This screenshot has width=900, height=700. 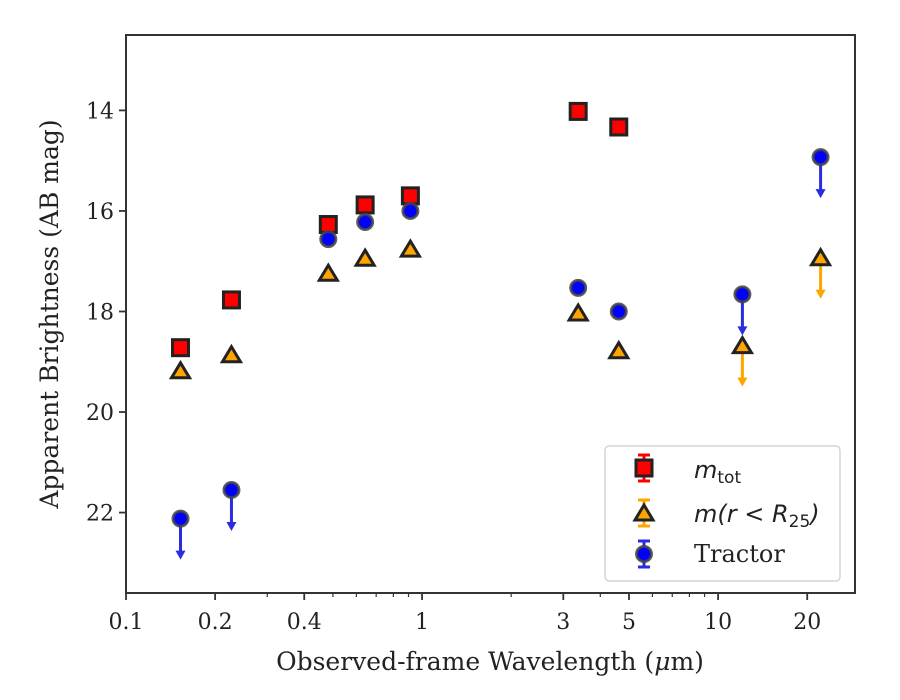 I want to click on y-tick-label: 14, so click(x=100, y=111).